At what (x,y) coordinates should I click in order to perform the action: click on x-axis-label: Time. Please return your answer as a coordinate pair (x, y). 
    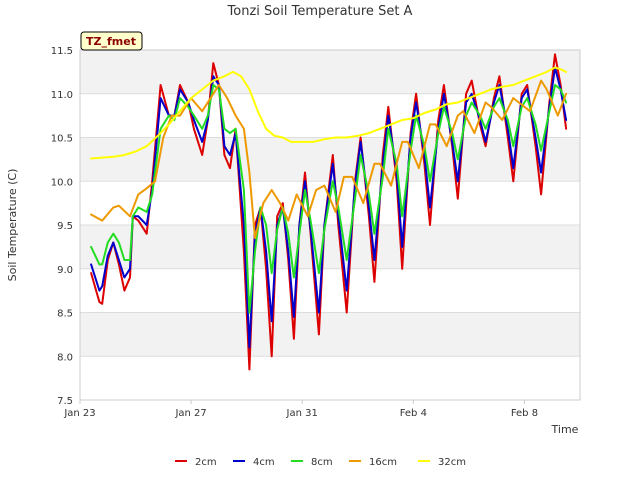
    Looking at the image, I should click on (565, 429).